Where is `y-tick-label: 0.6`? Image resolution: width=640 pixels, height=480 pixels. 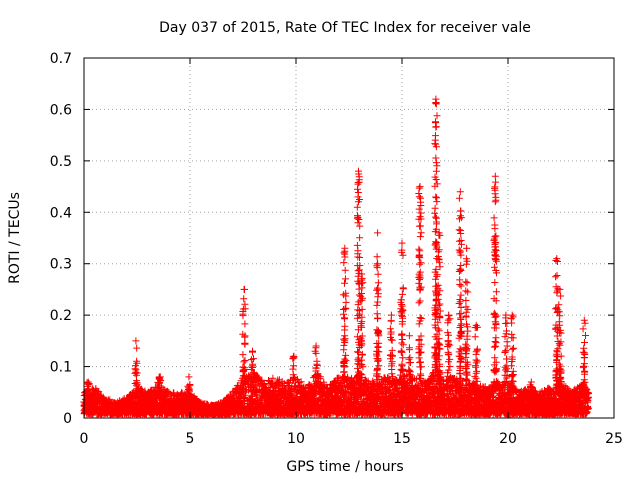
y-tick-label: 0.6 is located at coordinates (61, 110).